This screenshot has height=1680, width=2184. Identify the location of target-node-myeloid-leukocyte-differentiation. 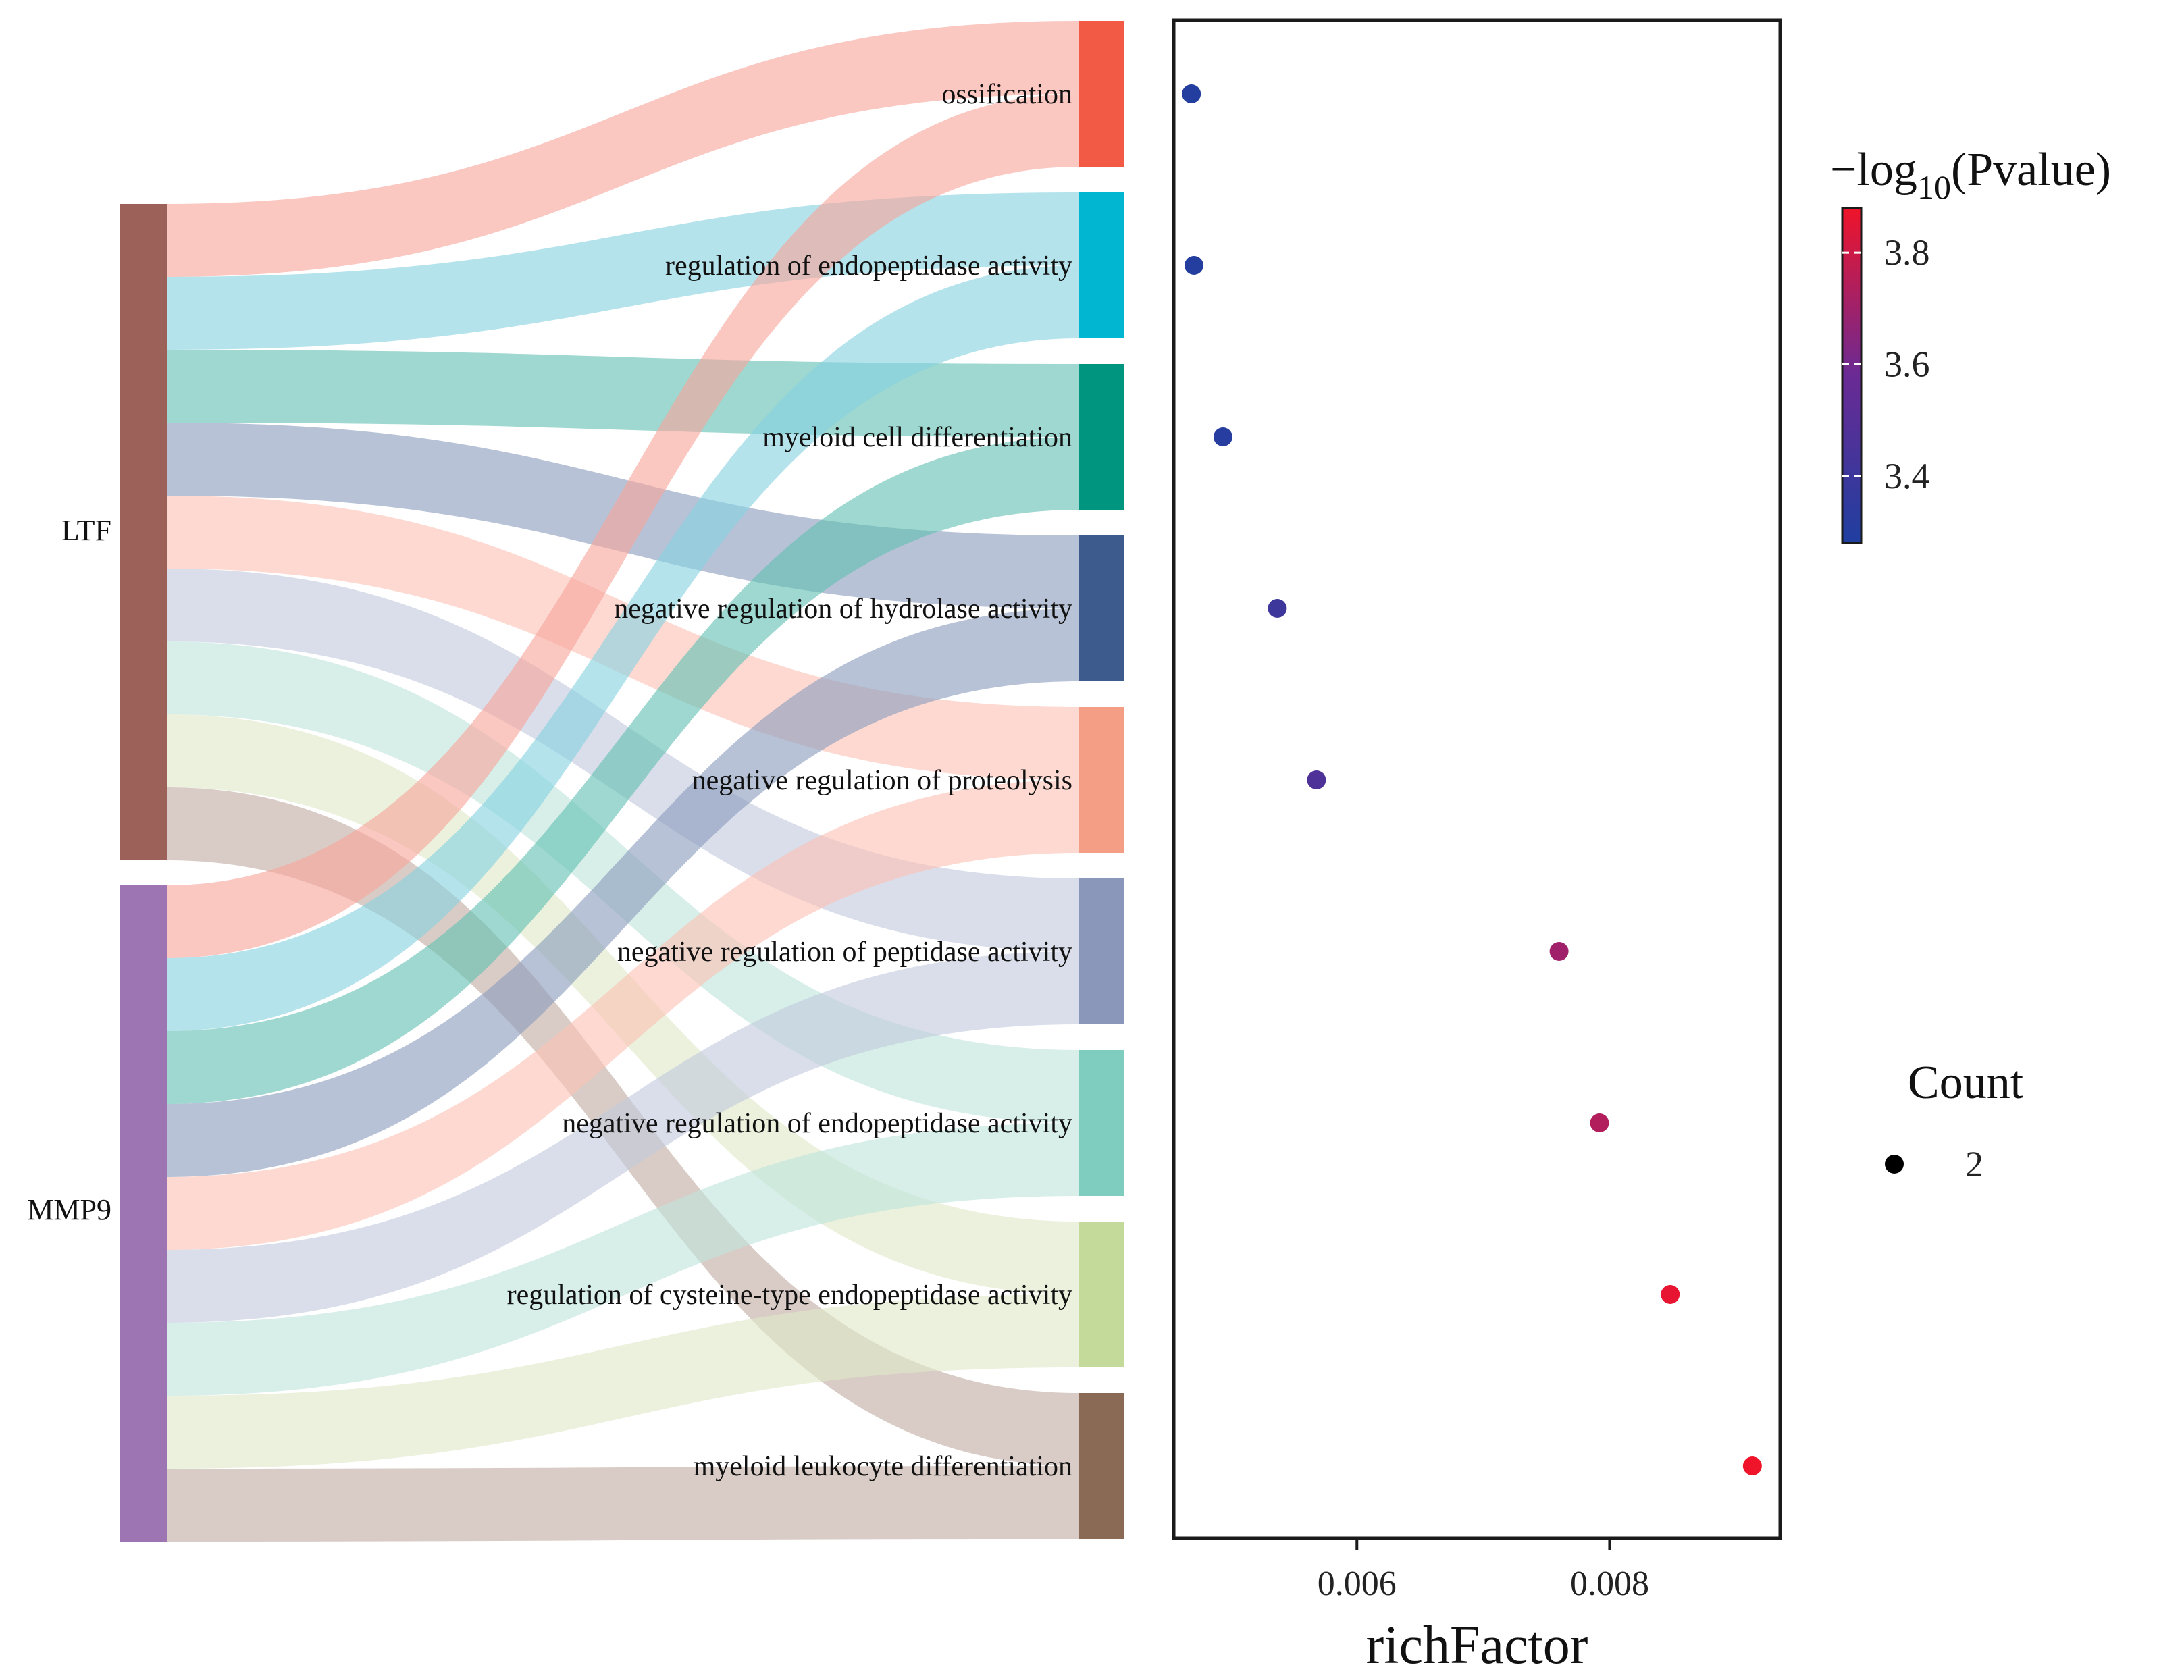
(1101, 1466).